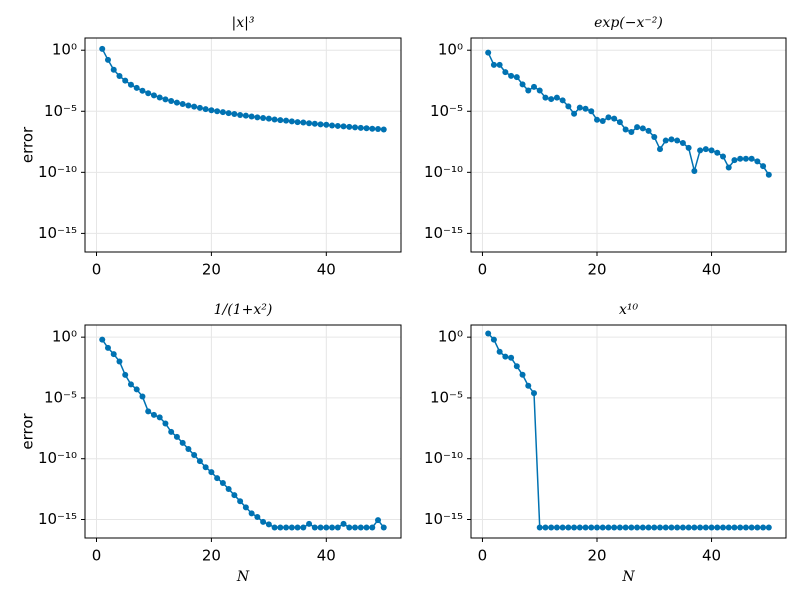 The width and height of the screenshot is (800, 600). Describe the element at coordinates (28, 431) in the screenshot. I see `y-axis-label: error` at that location.